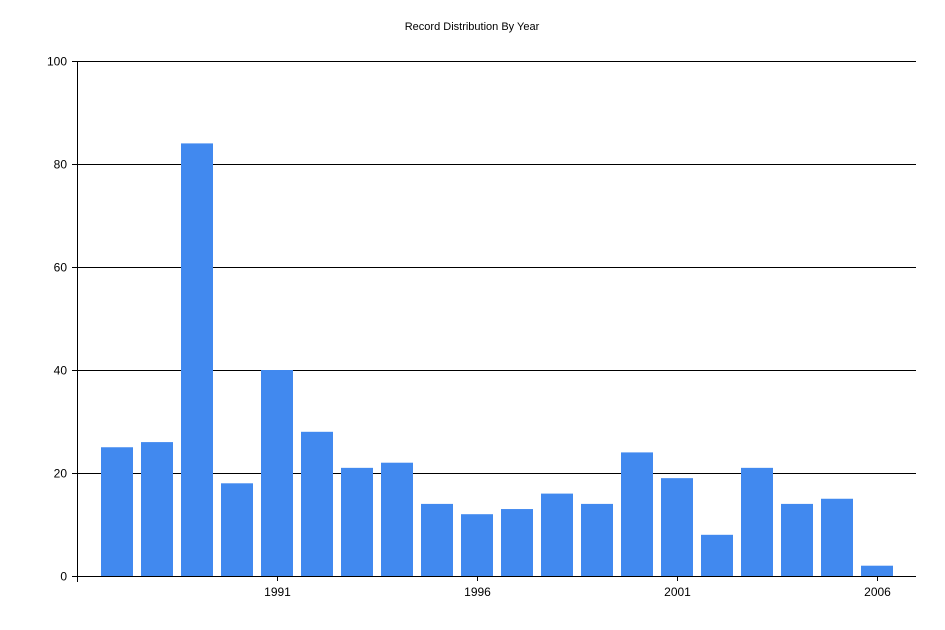 The width and height of the screenshot is (945, 630). I want to click on bar-1990, so click(237, 529).